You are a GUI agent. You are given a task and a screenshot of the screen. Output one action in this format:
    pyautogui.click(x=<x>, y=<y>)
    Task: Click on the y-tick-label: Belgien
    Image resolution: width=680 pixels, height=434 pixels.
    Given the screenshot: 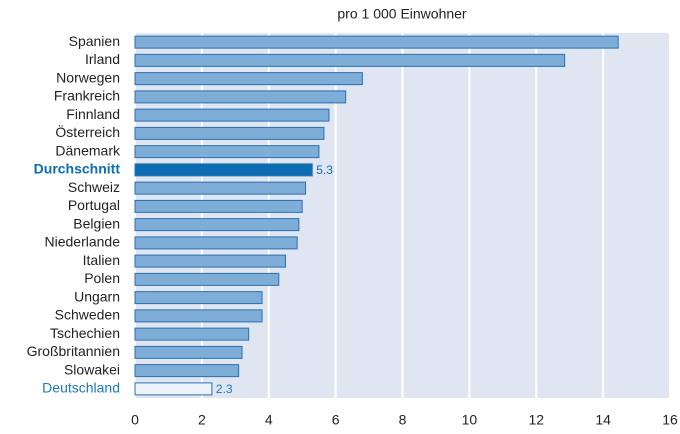 What is the action you would take?
    pyautogui.click(x=96, y=223)
    